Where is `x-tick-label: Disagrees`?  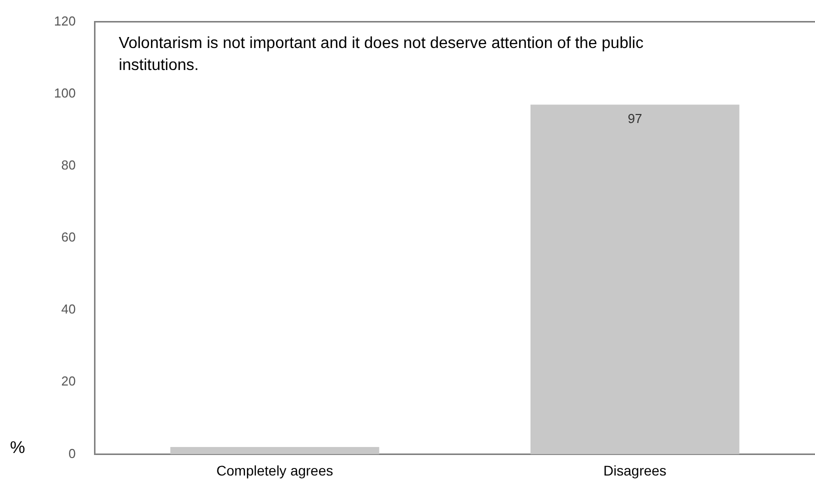 x-tick-label: Disagrees is located at coordinates (634, 470).